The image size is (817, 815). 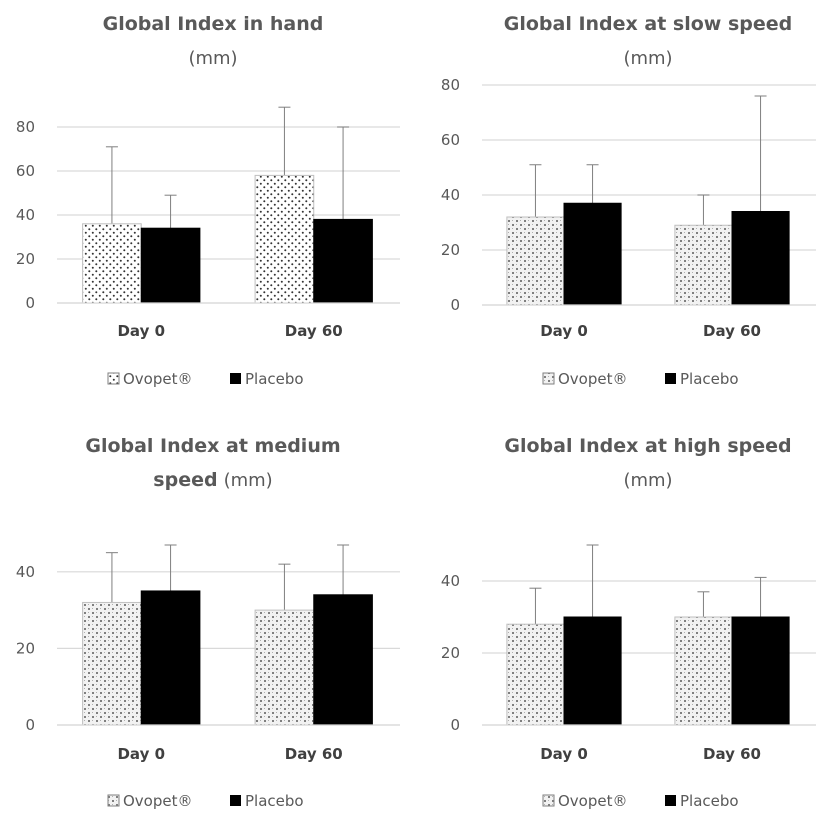 What do you see at coordinates (648, 24) in the screenshot?
I see `chart-title: Global Index at slow speed` at bounding box center [648, 24].